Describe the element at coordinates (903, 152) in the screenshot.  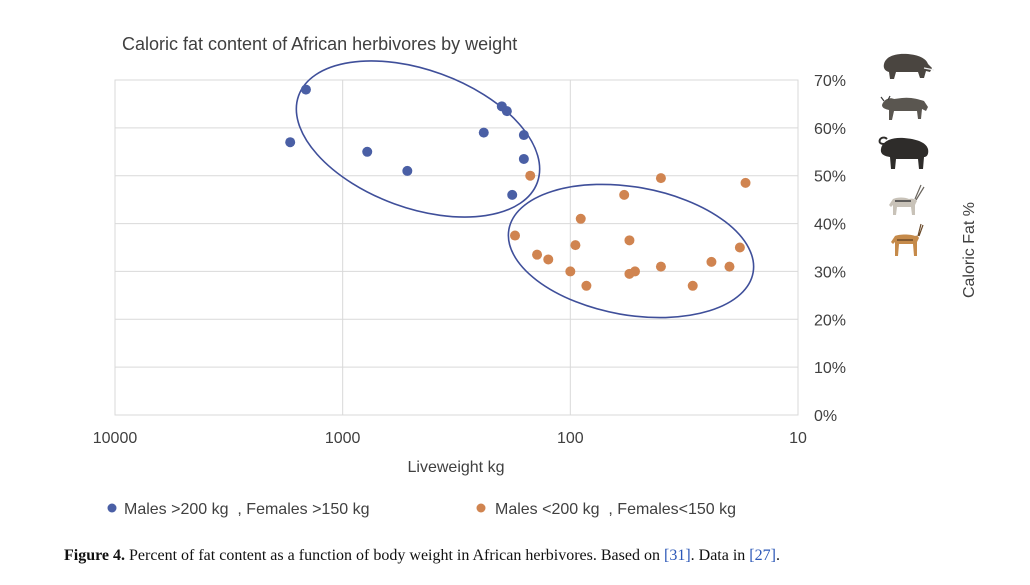
I see `buffalo-icon` at that location.